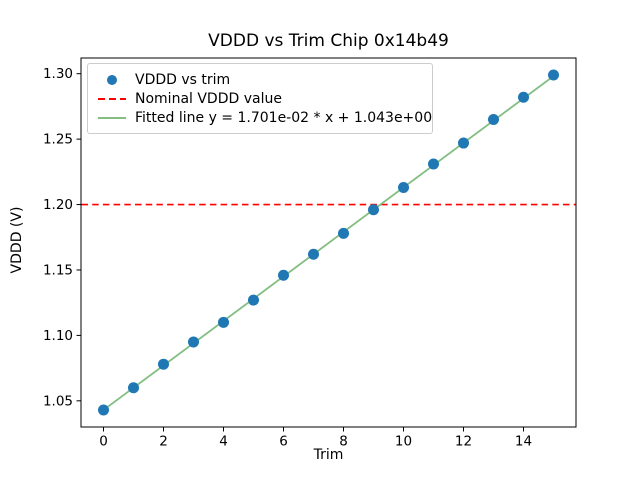  I want to click on scatter-marker-icon, so click(112, 79).